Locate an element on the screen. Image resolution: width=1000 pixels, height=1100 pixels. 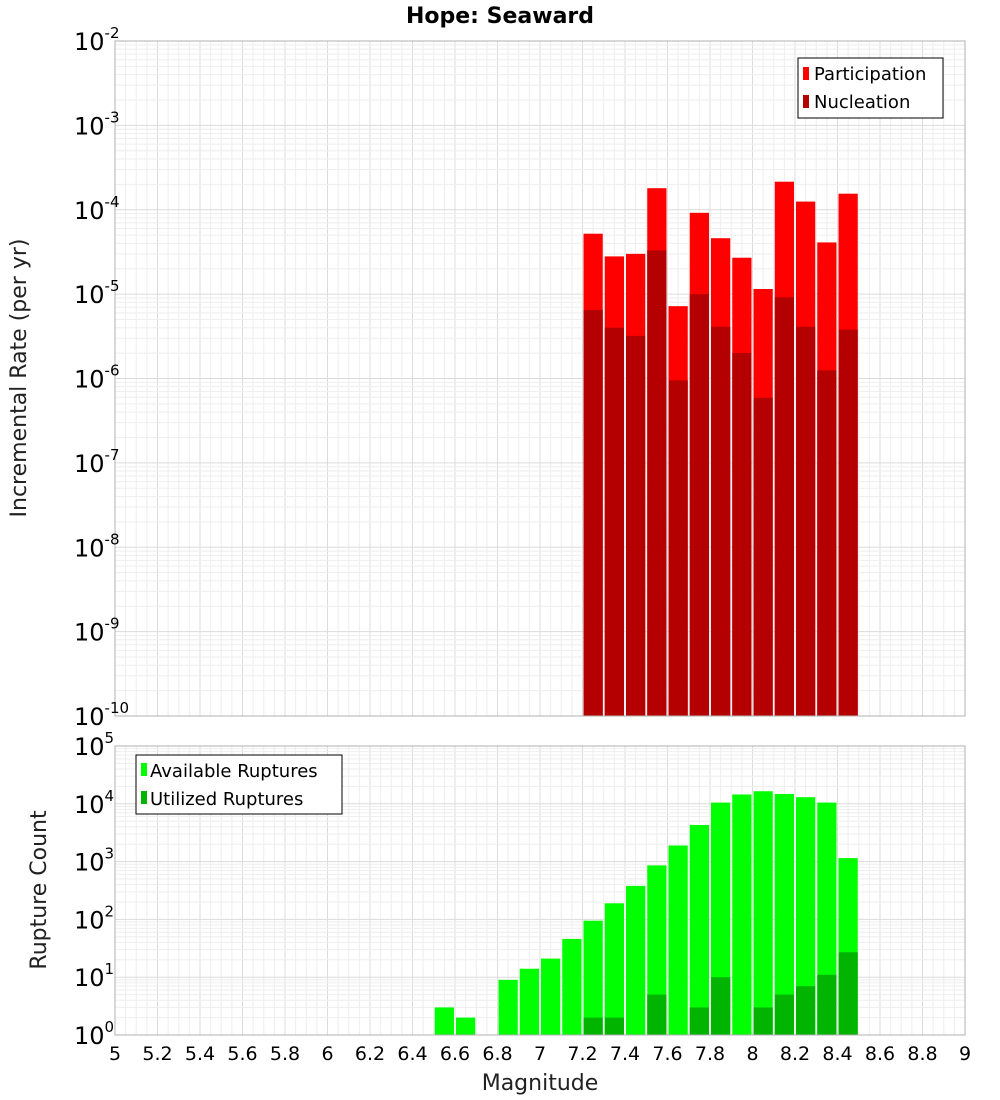
rupture-legend: Available Ruptures Utilized Ruptures is located at coordinates (239, 784).